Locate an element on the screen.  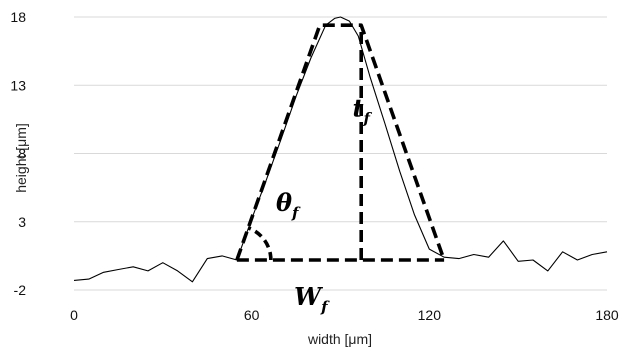
annotations: θf tf Wf is located at coordinates (324, 205).